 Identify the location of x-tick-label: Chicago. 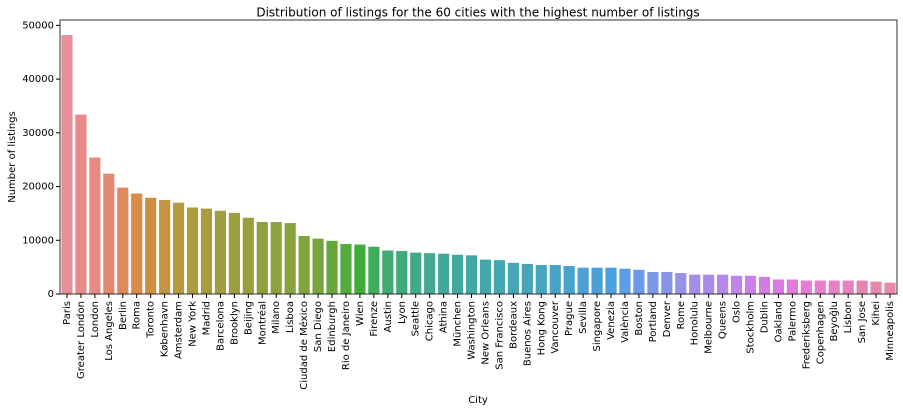
(430, 321).